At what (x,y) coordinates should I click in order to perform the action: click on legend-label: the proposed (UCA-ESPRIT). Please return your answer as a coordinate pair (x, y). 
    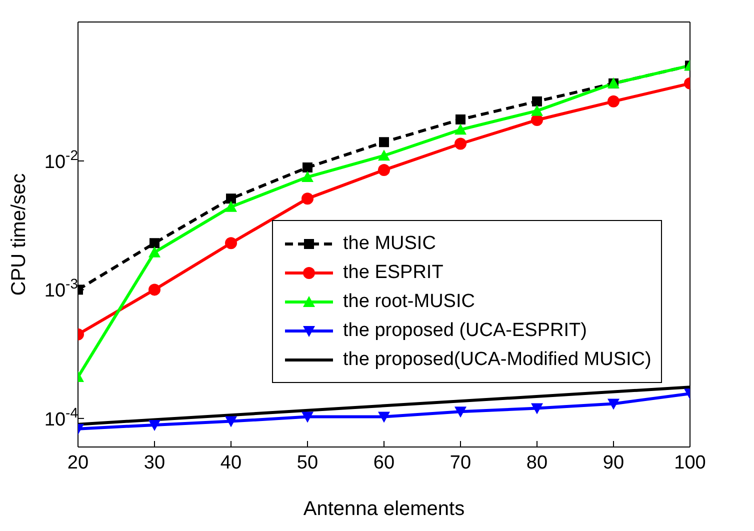
    Looking at the image, I should click on (465, 331).